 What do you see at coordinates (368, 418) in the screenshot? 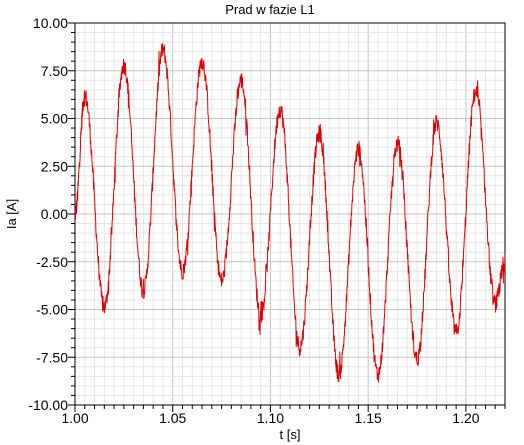
I see `x-tick-label: 1.15` at bounding box center [368, 418].